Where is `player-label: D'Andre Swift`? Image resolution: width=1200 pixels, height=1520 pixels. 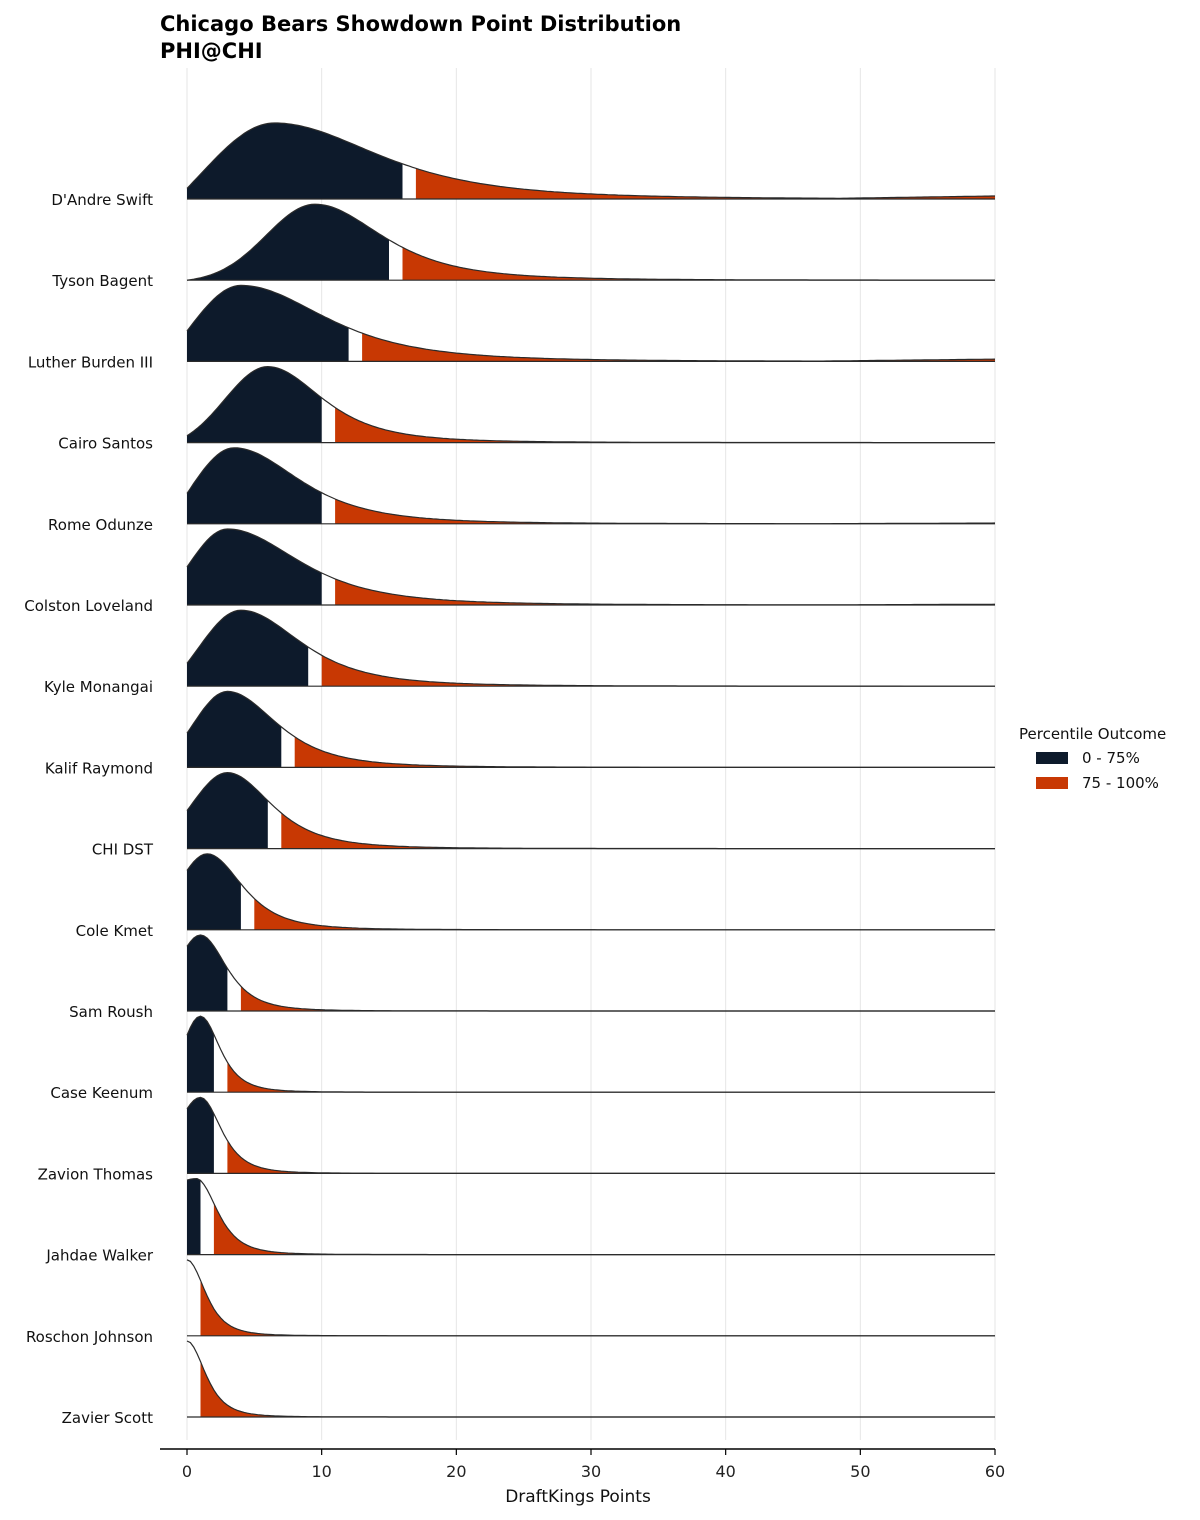 player-label: D'Andre Swift is located at coordinates (102, 200).